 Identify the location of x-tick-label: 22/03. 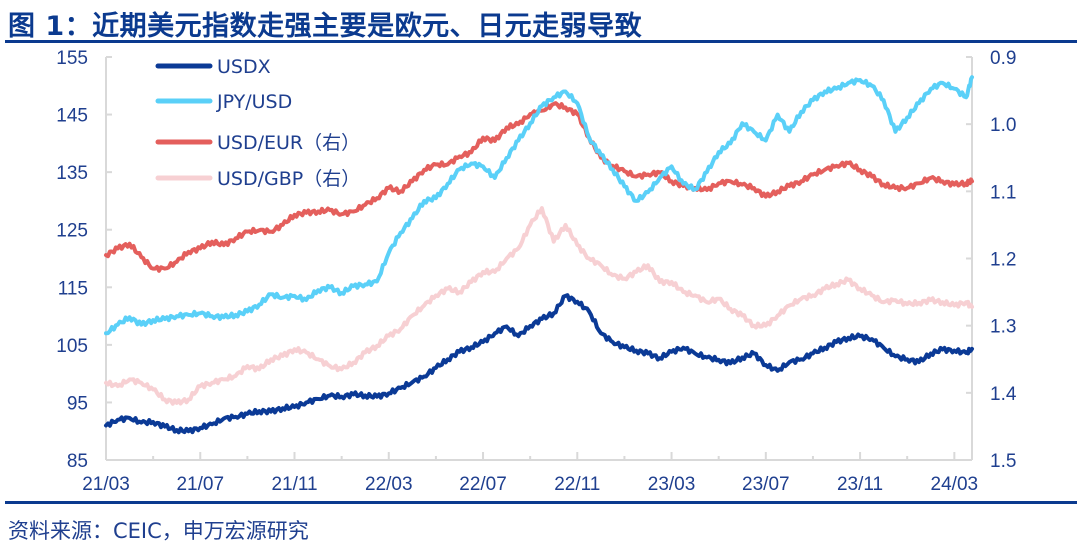
(389, 484).